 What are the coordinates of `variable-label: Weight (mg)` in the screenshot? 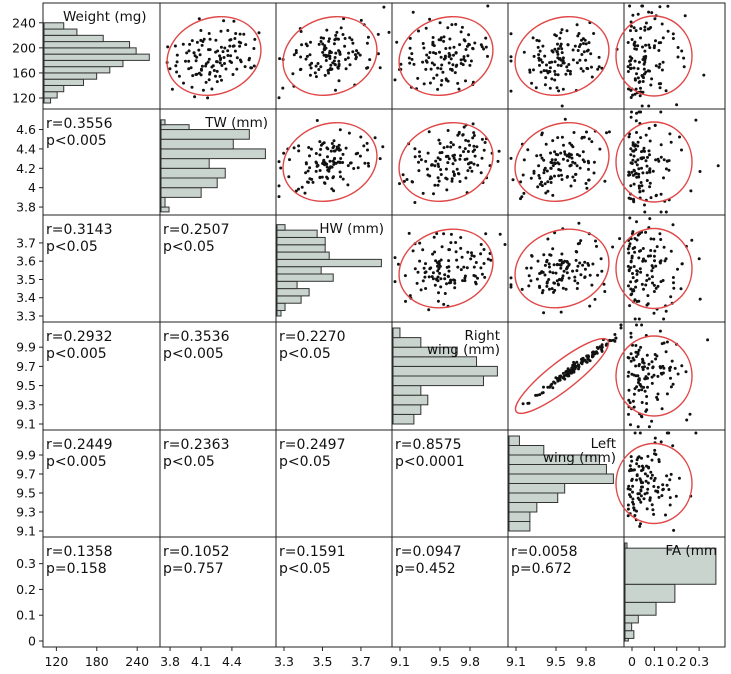 It's located at (105, 17).